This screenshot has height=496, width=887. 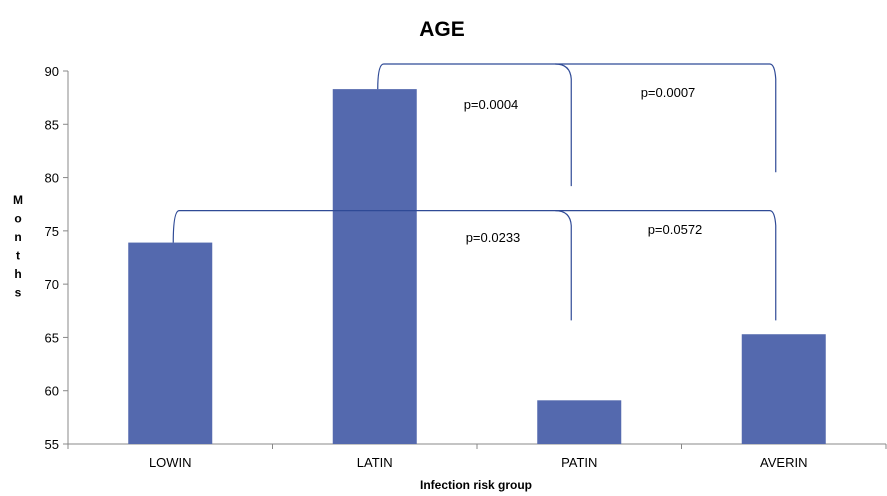 I want to click on x-tick-label: LATIN, so click(x=375, y=462).